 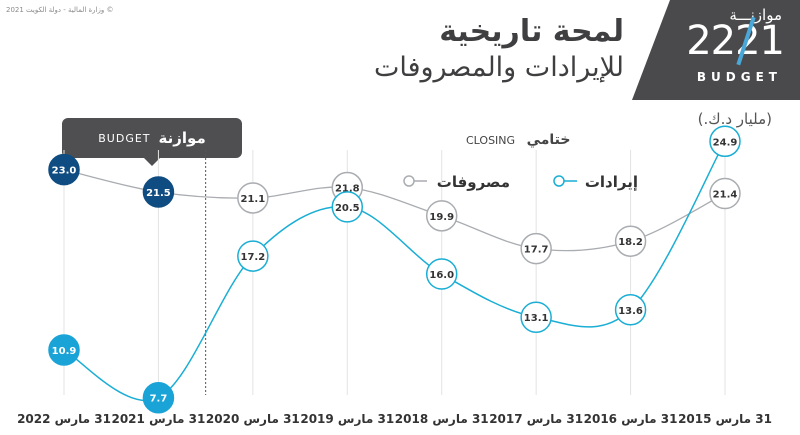 What do you see at coordinates (739, 77) in the screenshot?
I see `logo-budget: BUDGET` at bounding box center [739, 77].